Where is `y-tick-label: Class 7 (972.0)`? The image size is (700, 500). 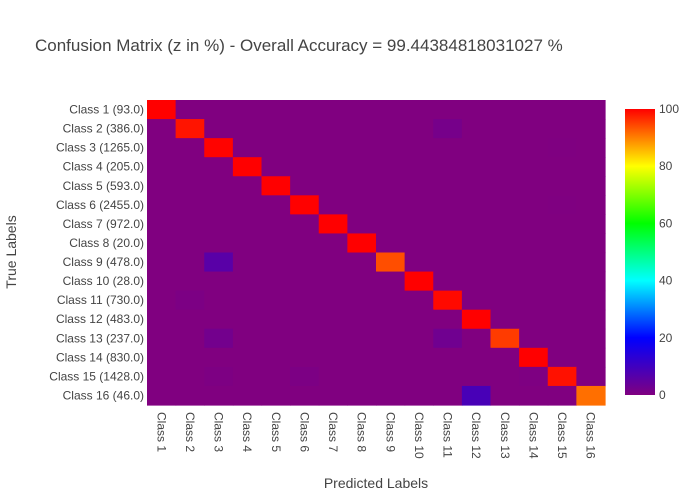
y-tick-label: Class 7 (972.0) is located at coordinates (103, 224).